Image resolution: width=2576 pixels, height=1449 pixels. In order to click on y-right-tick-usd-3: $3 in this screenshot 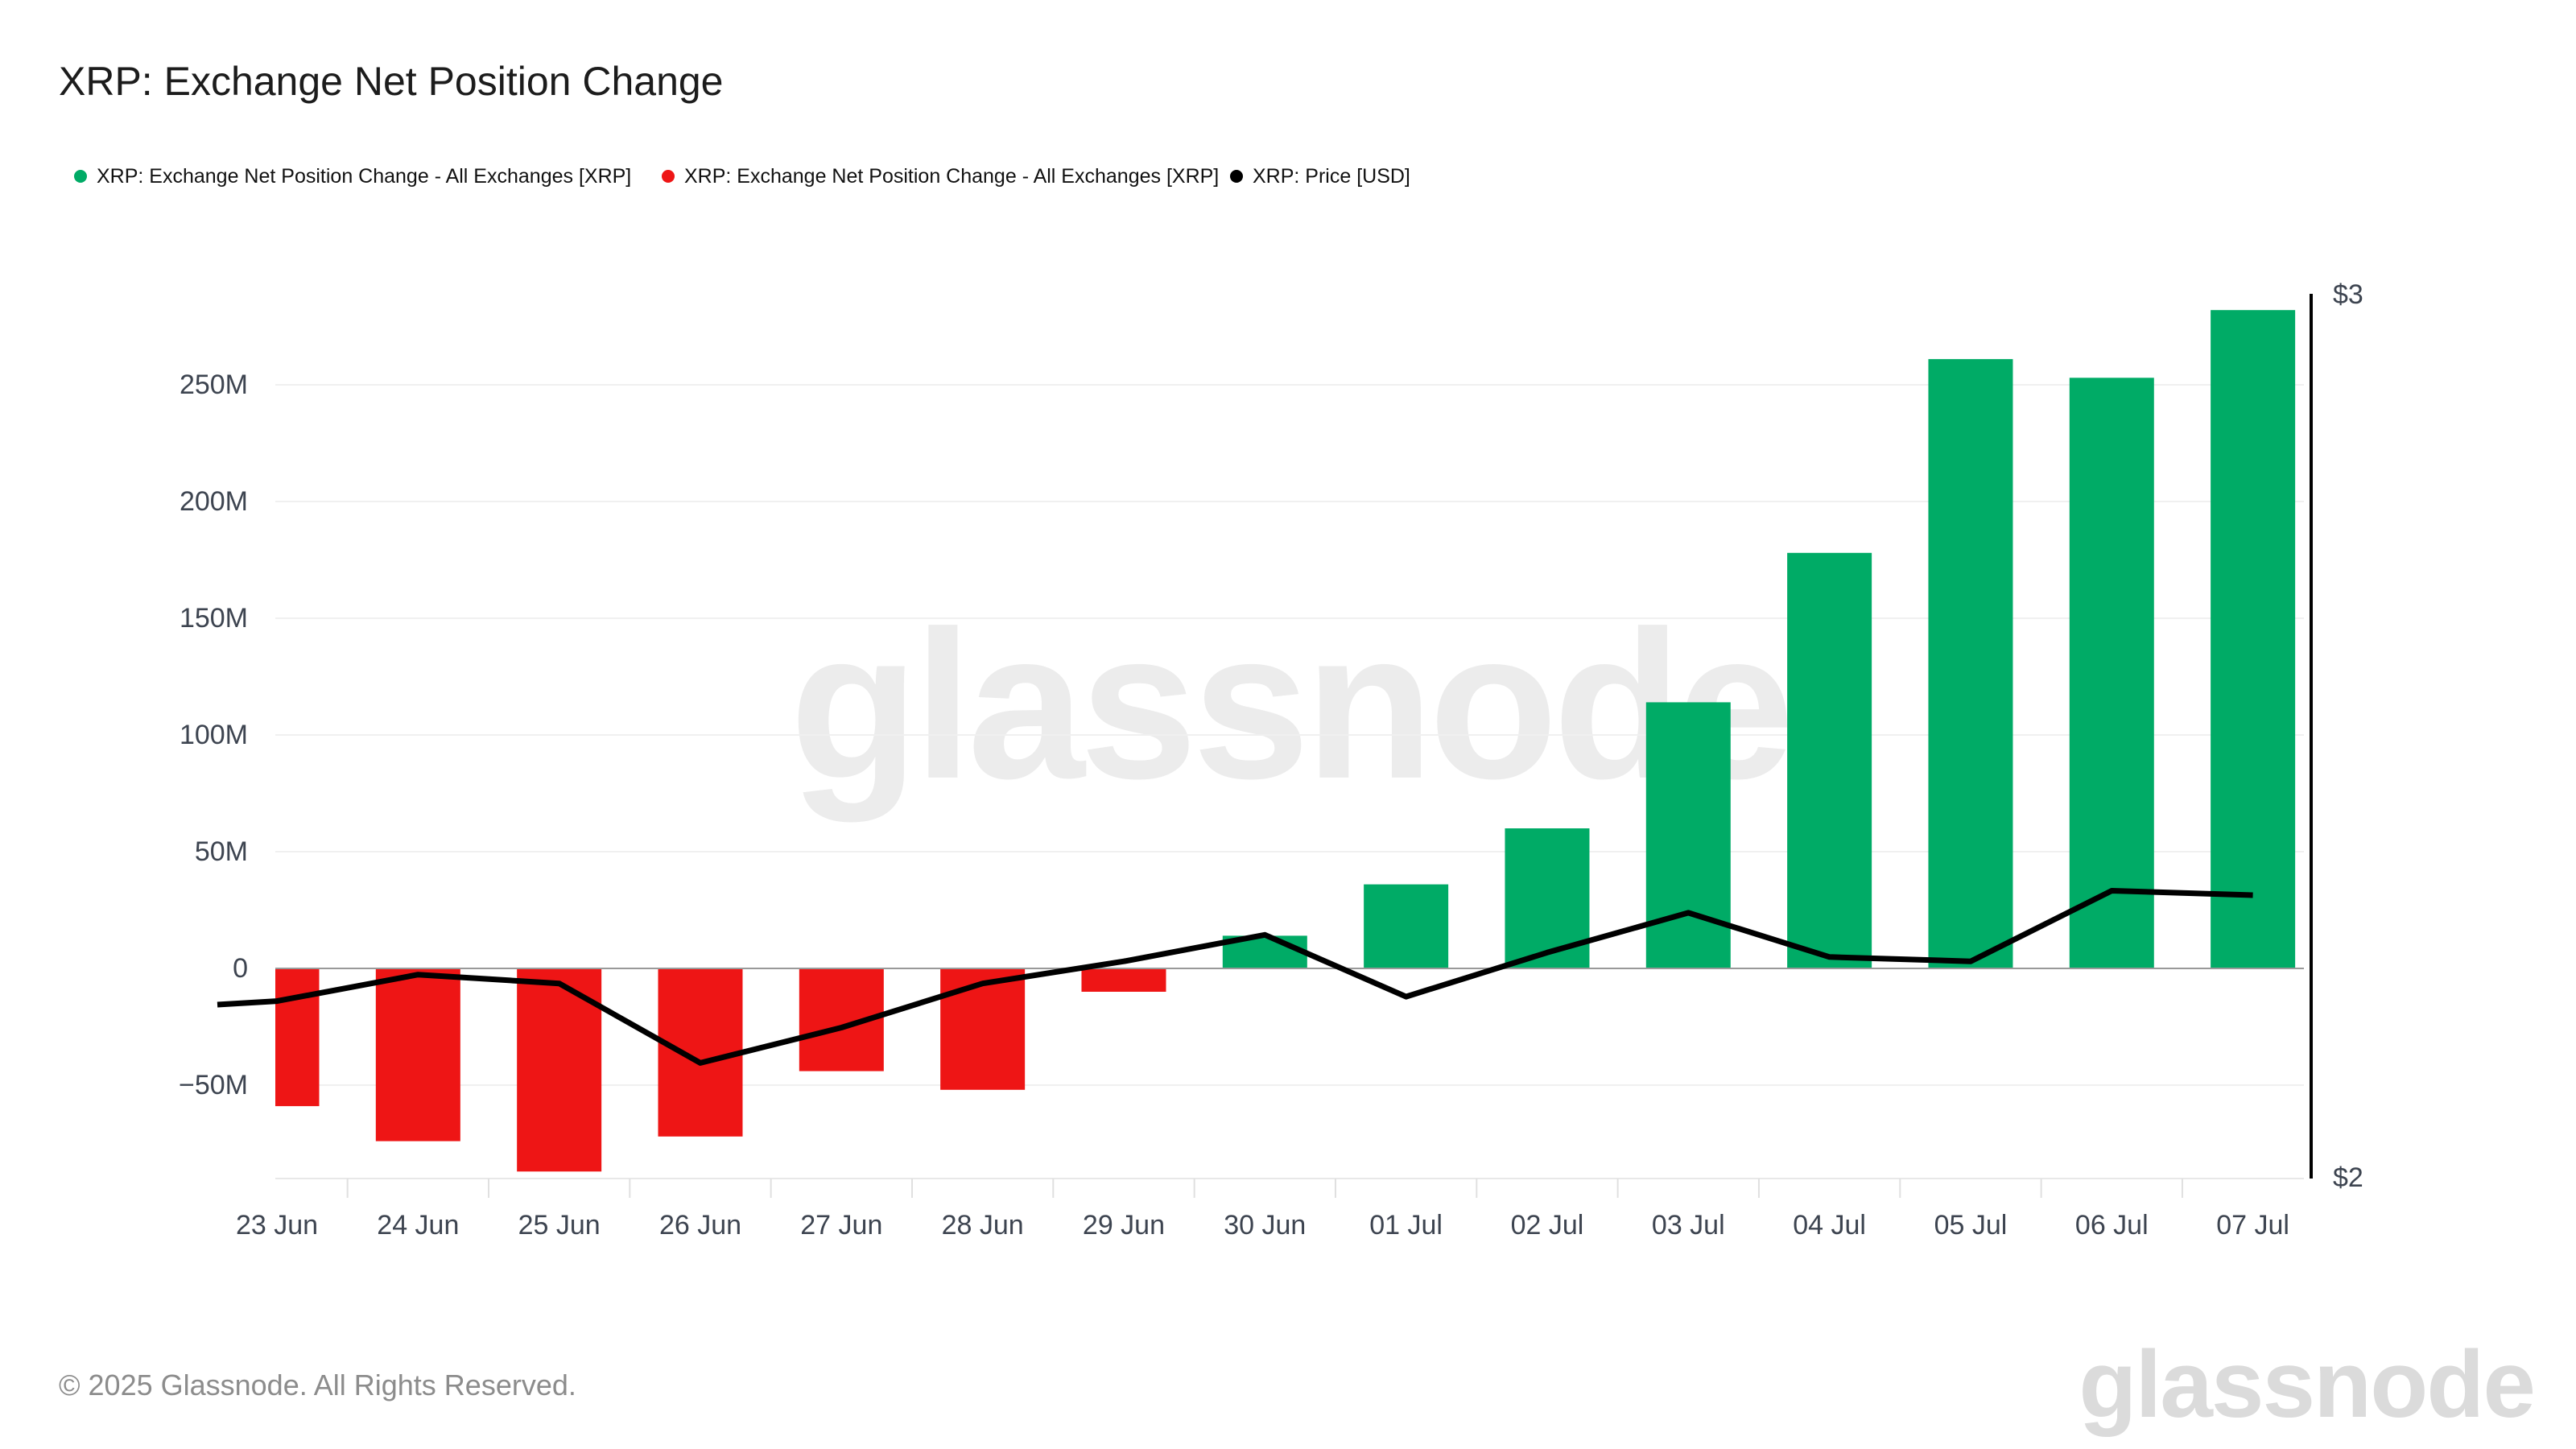, I will do `click(2348, 294)`.